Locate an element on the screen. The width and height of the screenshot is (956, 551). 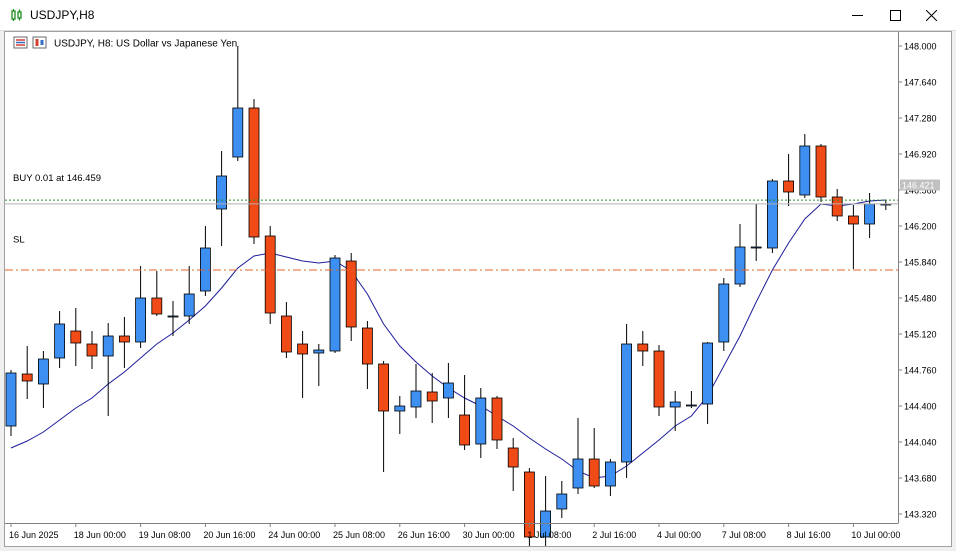
current-price-marker is located at coordinates (920, 185).